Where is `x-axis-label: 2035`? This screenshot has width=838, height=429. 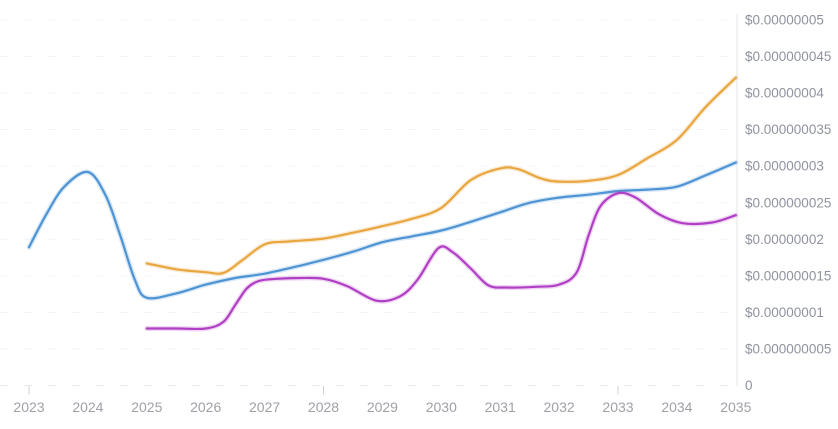 x-axis-label: 2035 is located at coordinates (735, 407).